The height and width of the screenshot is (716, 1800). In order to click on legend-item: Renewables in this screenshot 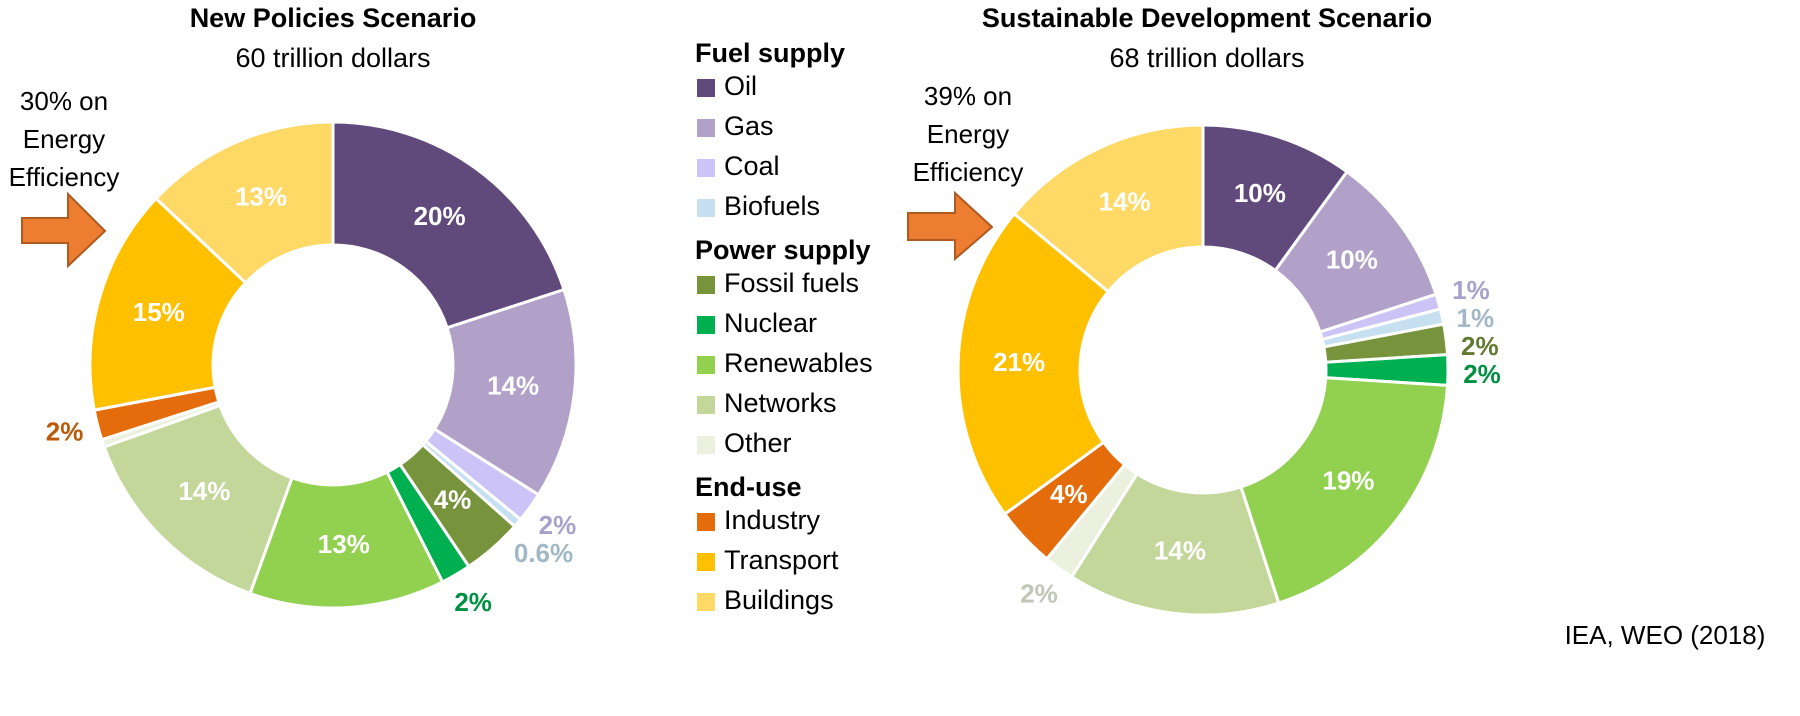, I will do `click(798, 363)`.